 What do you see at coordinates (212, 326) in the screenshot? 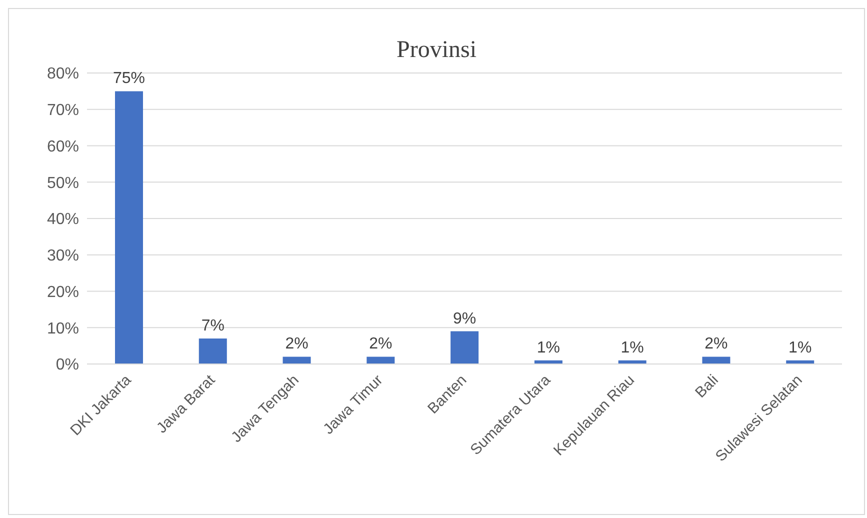
I see `data-label: 7%` at bounding box center [212, 326].